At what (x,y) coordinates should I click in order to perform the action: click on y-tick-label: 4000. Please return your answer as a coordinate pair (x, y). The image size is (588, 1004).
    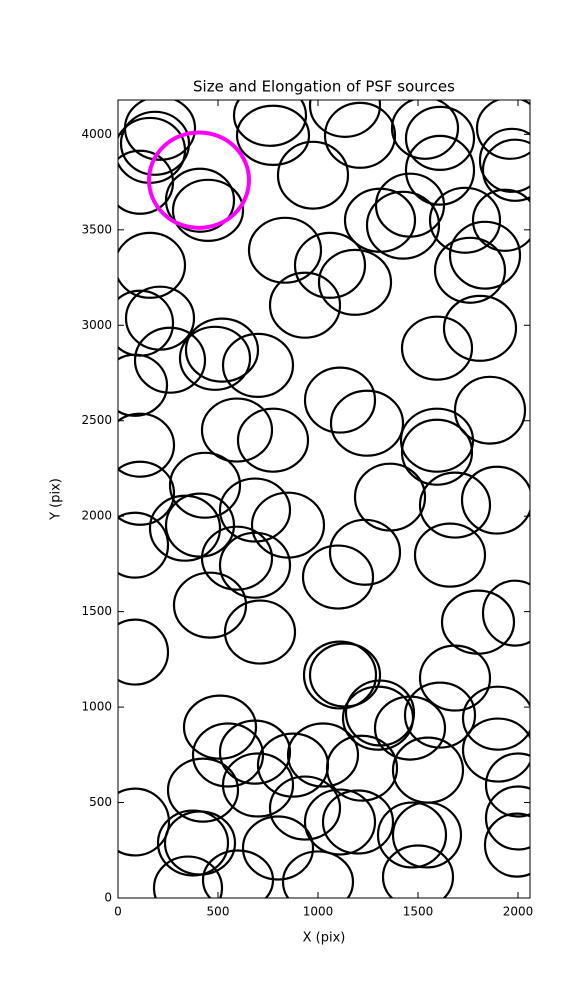
    Looking at the image, I should click on (96, 134).